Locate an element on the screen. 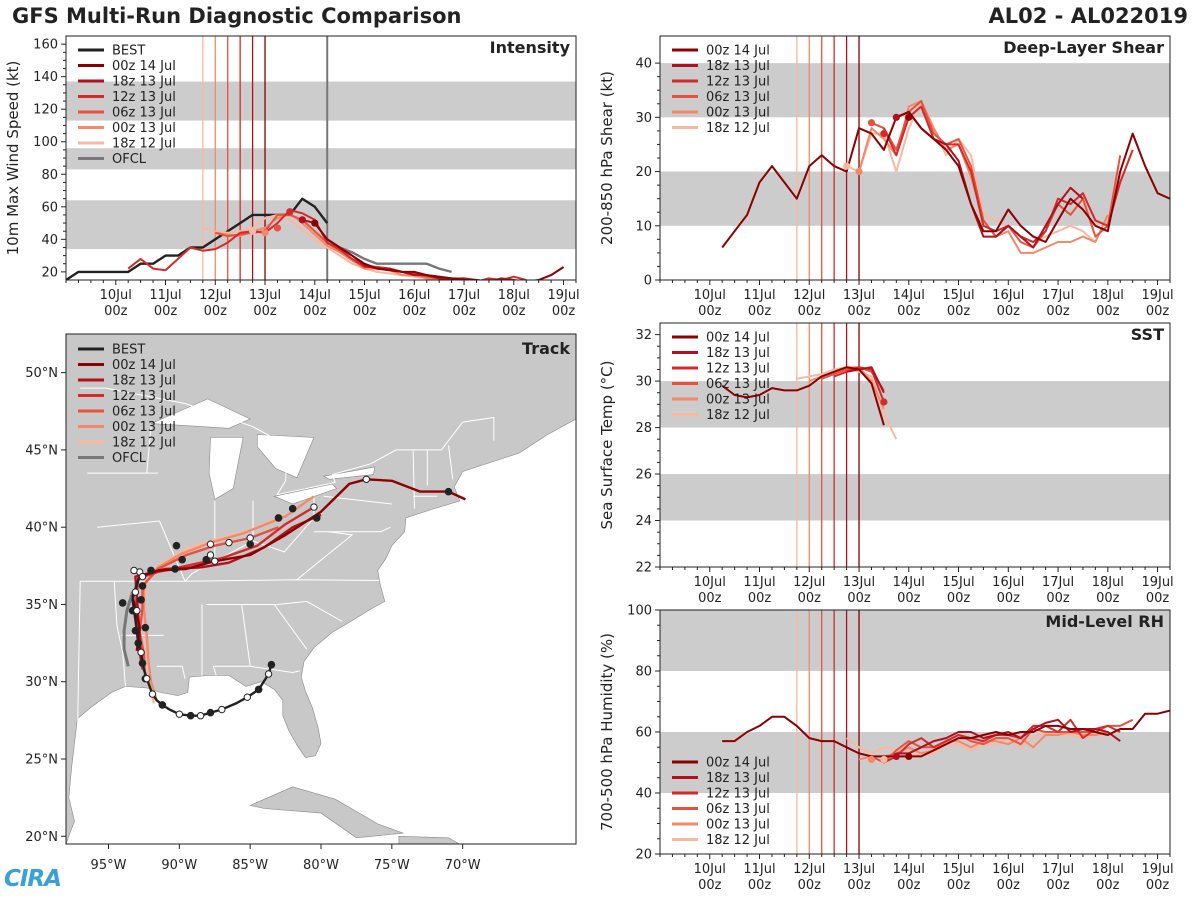 Image resolution: width=1200 pixels, height=900 pixels. legend-label: 18z 12 Jul is located at coordinates (738, 840).